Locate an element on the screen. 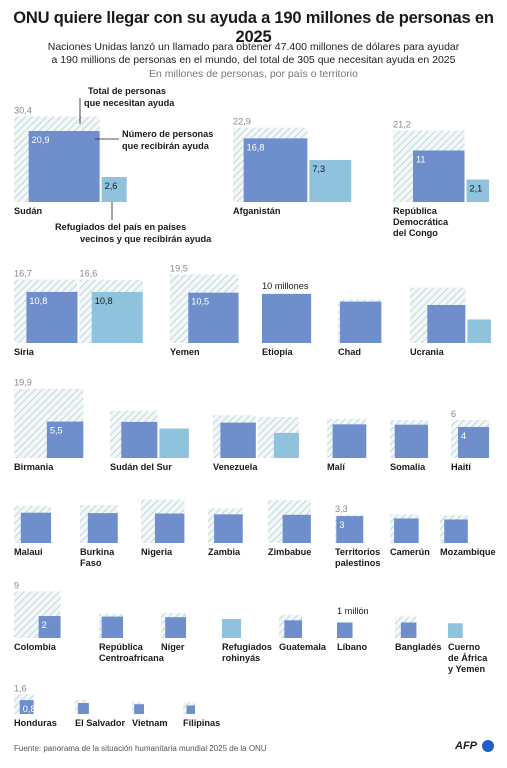 The height and width of the screenshot is (768, 507). country-4-name-line-0: Yemen is located at coordinates (185, 352).